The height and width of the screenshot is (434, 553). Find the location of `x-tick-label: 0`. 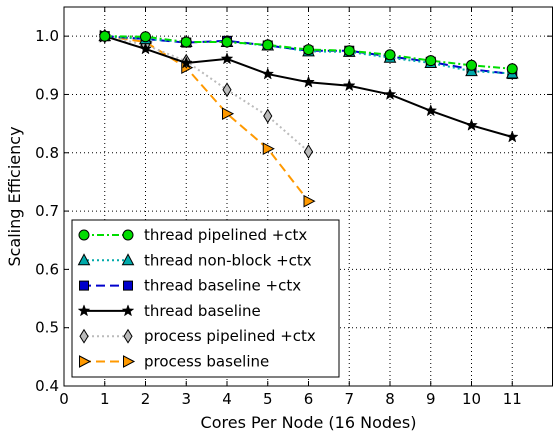

x-tick-label: 0 is located at coordinates (64, 399).